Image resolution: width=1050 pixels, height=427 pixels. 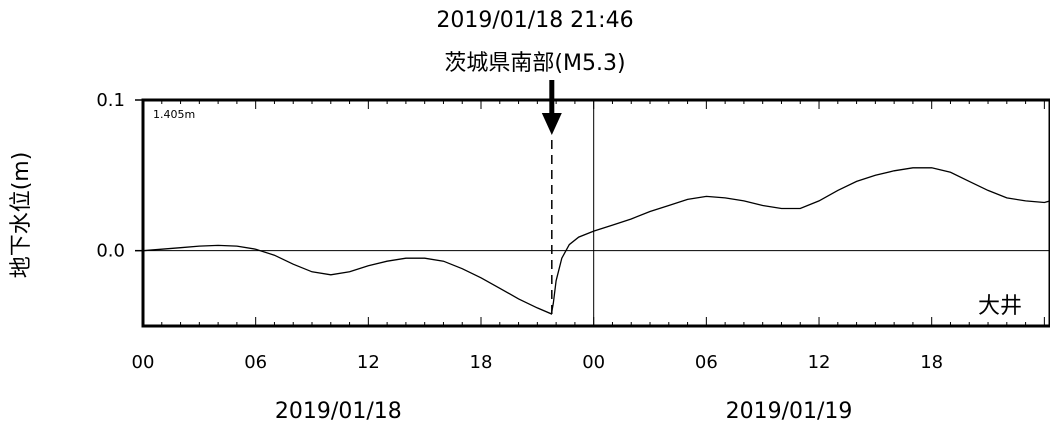 I want to click on reference-value: 1.405m, so click(x=174, y=114).